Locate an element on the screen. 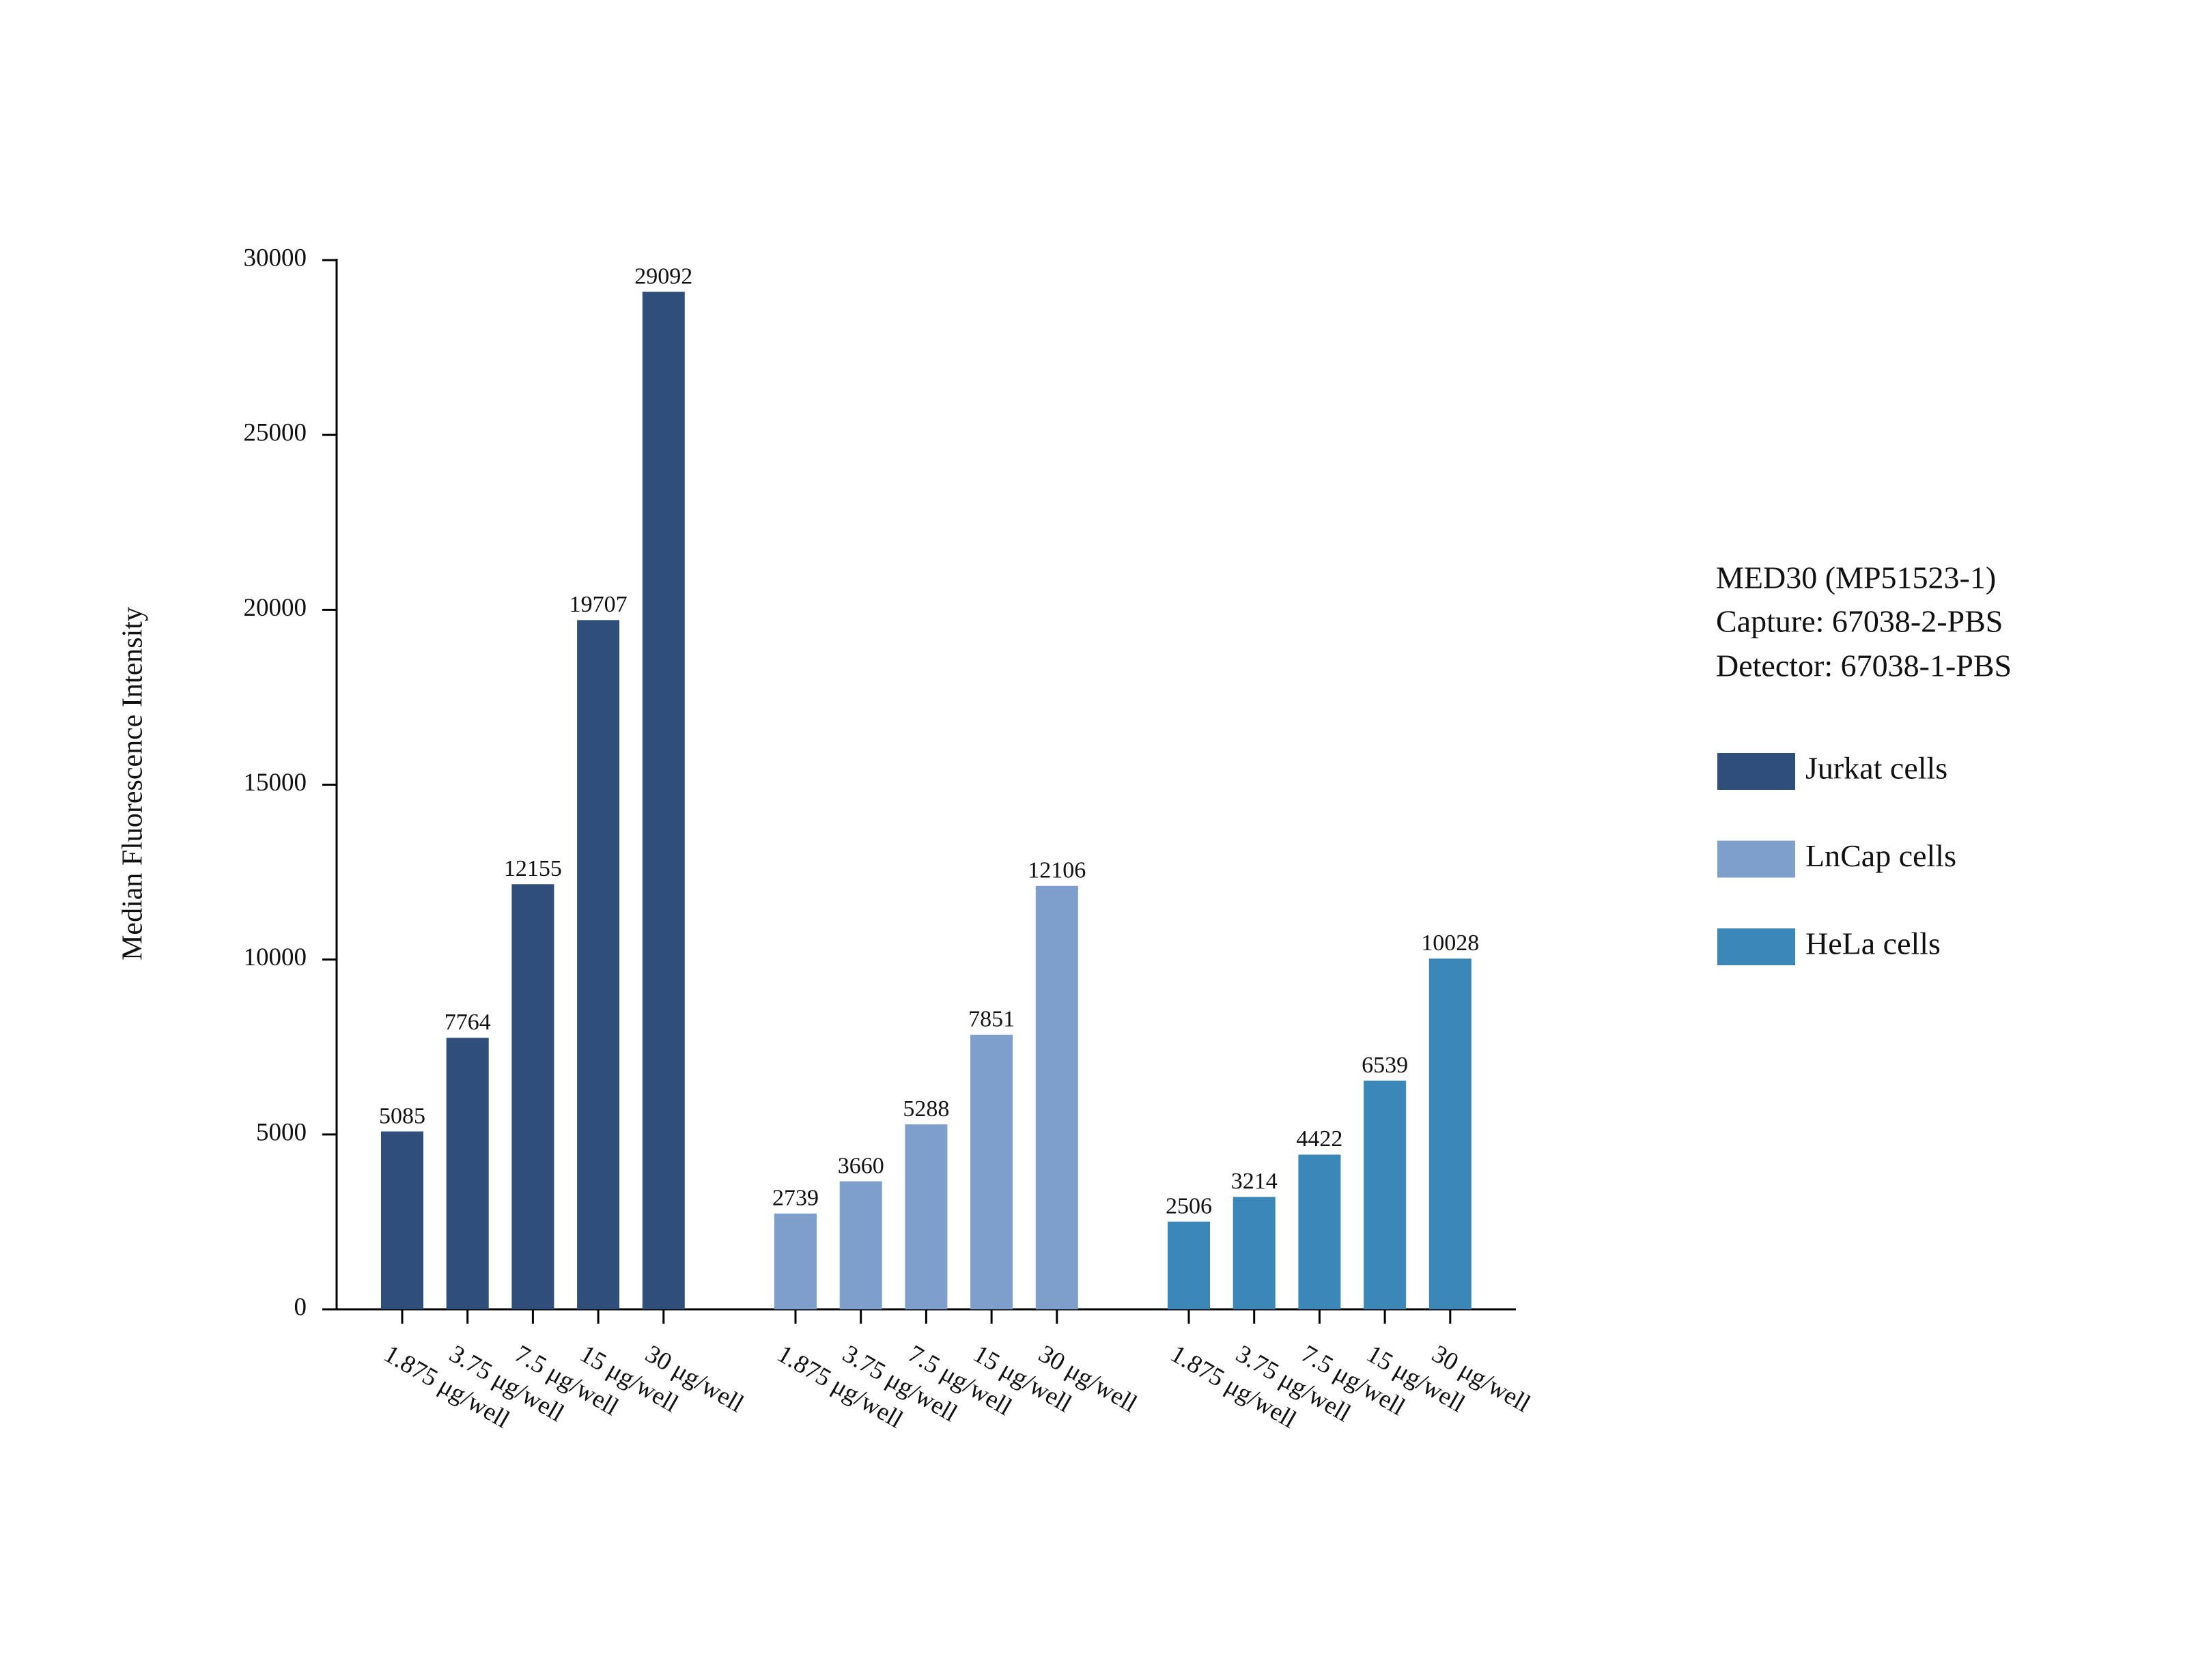  y-tick-label: 0 is located at coordinates (300, 1307).